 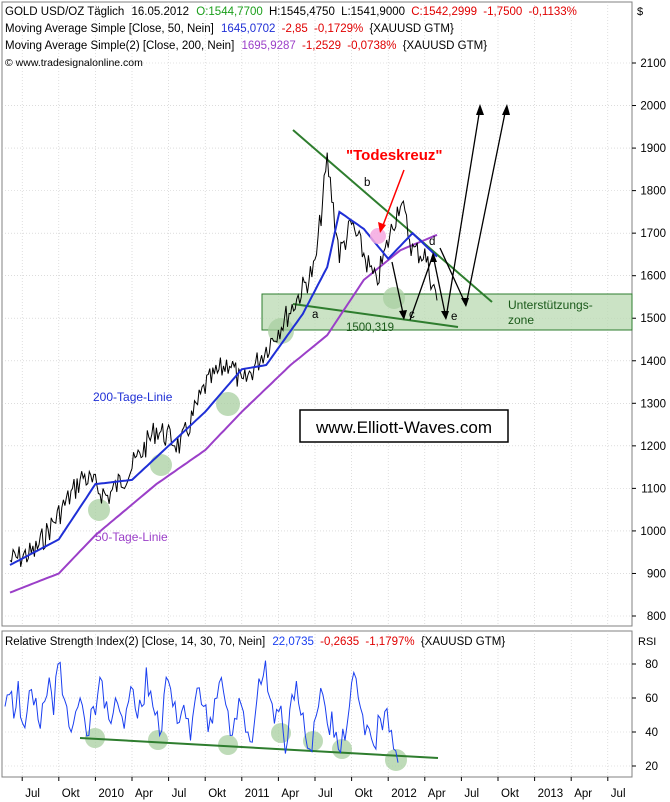 I want to click on rsi-y-axis: 20 40 60 80, so click(x=645, y=716).